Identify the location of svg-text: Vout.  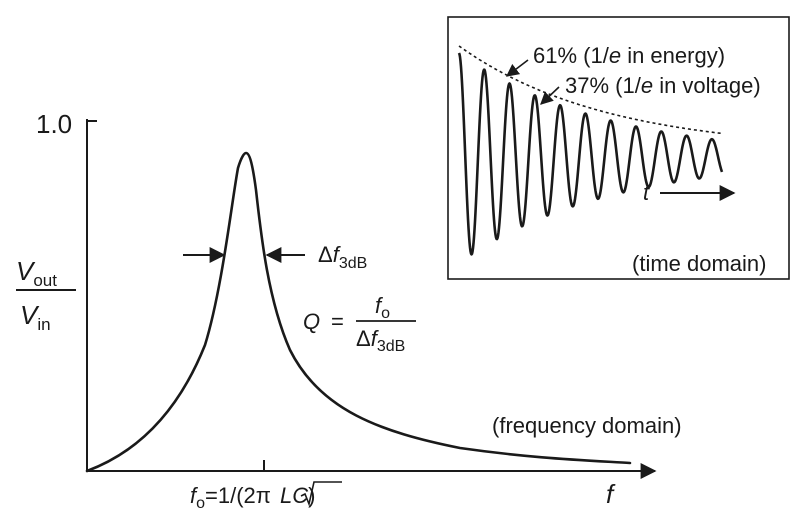
(36, 273).